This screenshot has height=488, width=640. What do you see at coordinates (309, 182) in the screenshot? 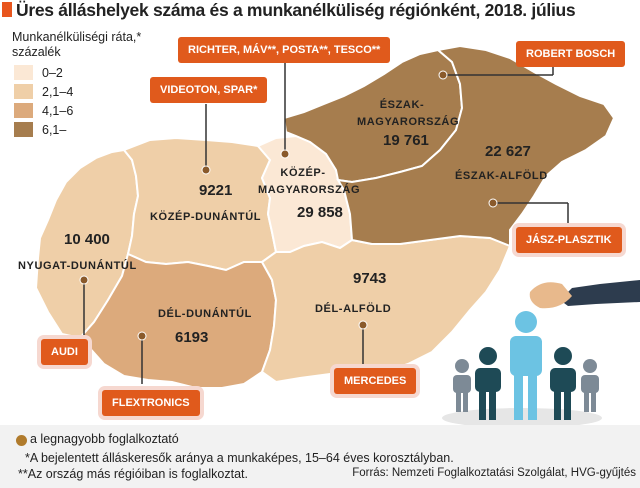
I see `region-label-kozep-magyarorszag: KÖZÉP- MAGYARORSZÁG` at bounding box center [309, 182].